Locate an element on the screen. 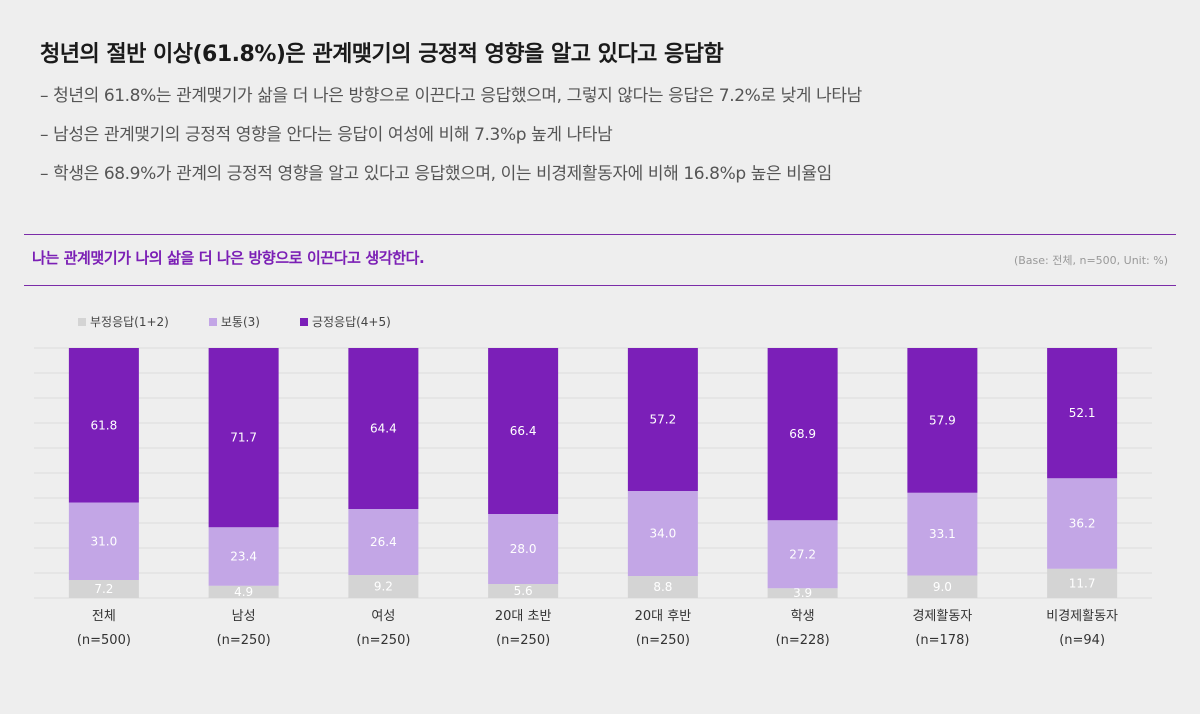 This screenshot has height=714, width=1200. data-label: 28.0 is located at coordinates (523, 549).